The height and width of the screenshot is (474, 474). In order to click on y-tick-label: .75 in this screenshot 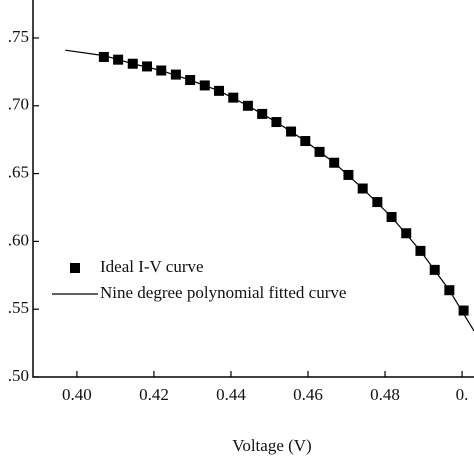, I will do `click(18, 36)`.